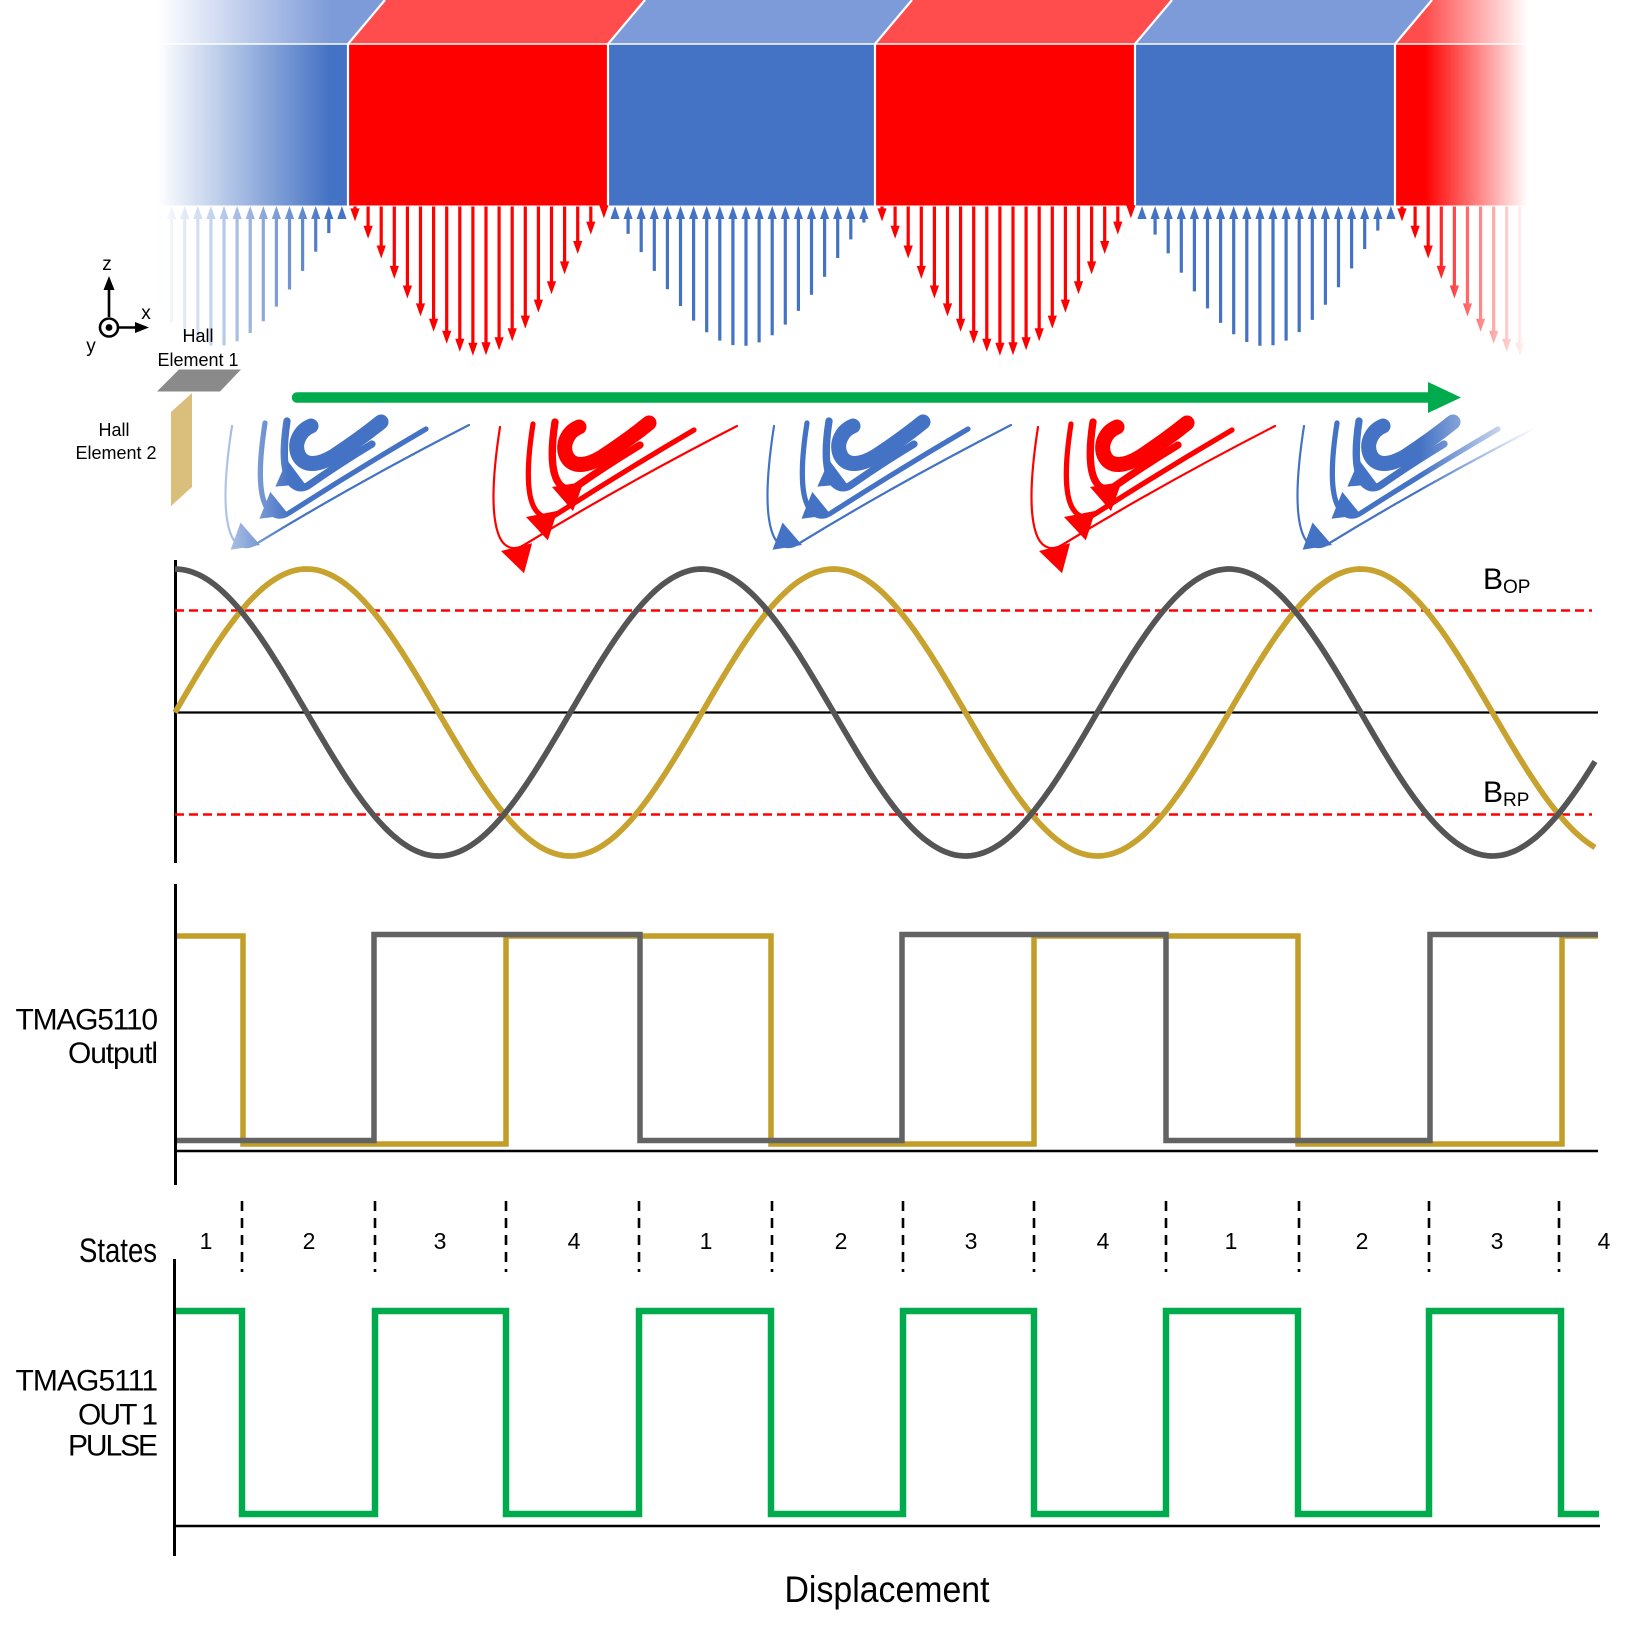 The height and width of the screenshot is (1628, 1648). I want to click on svg-text: y, so click(91, 346).